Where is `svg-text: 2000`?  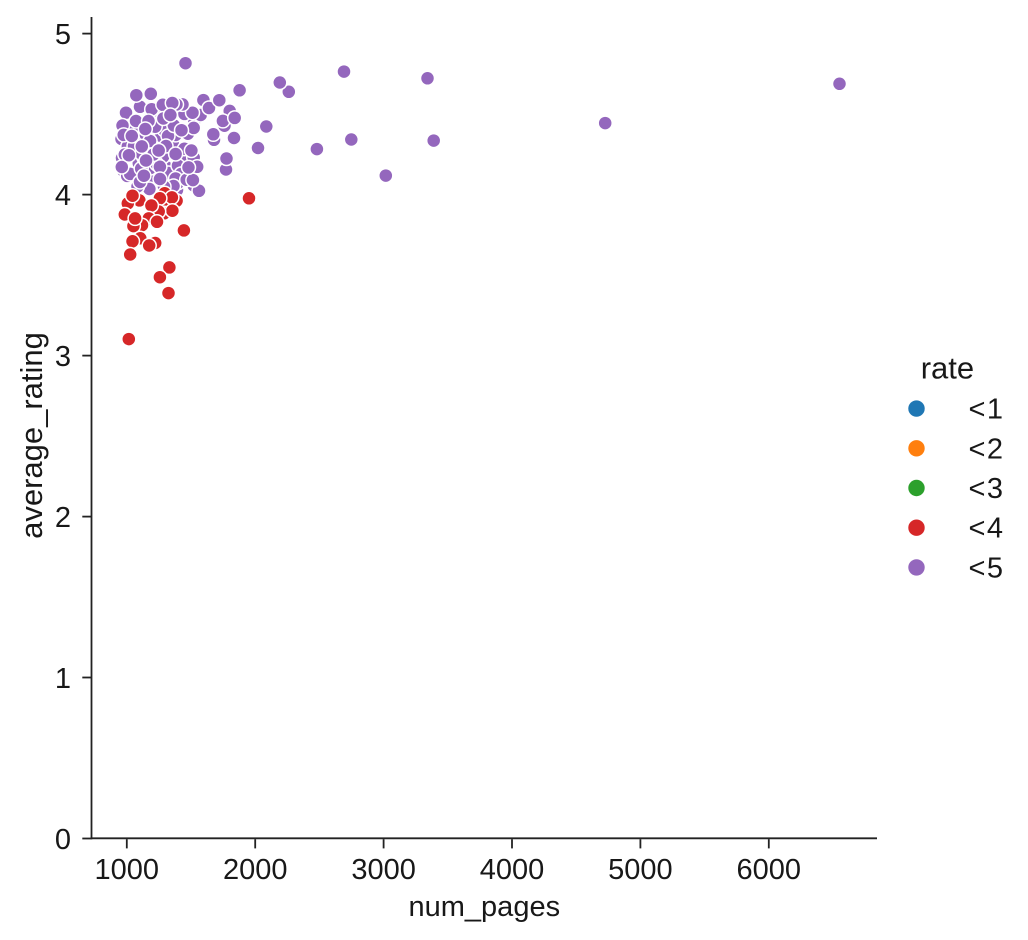
svg-text: 2000 is located at coordinates (255, 870).